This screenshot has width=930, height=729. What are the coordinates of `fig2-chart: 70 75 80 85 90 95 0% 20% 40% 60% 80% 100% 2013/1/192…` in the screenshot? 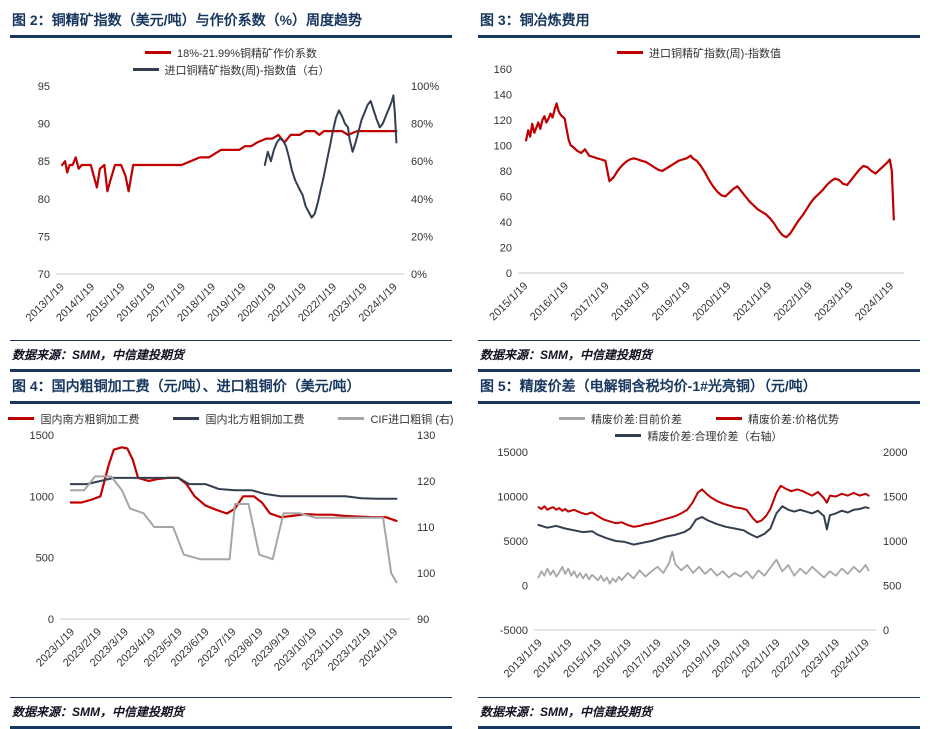 It's located at (232, 202).